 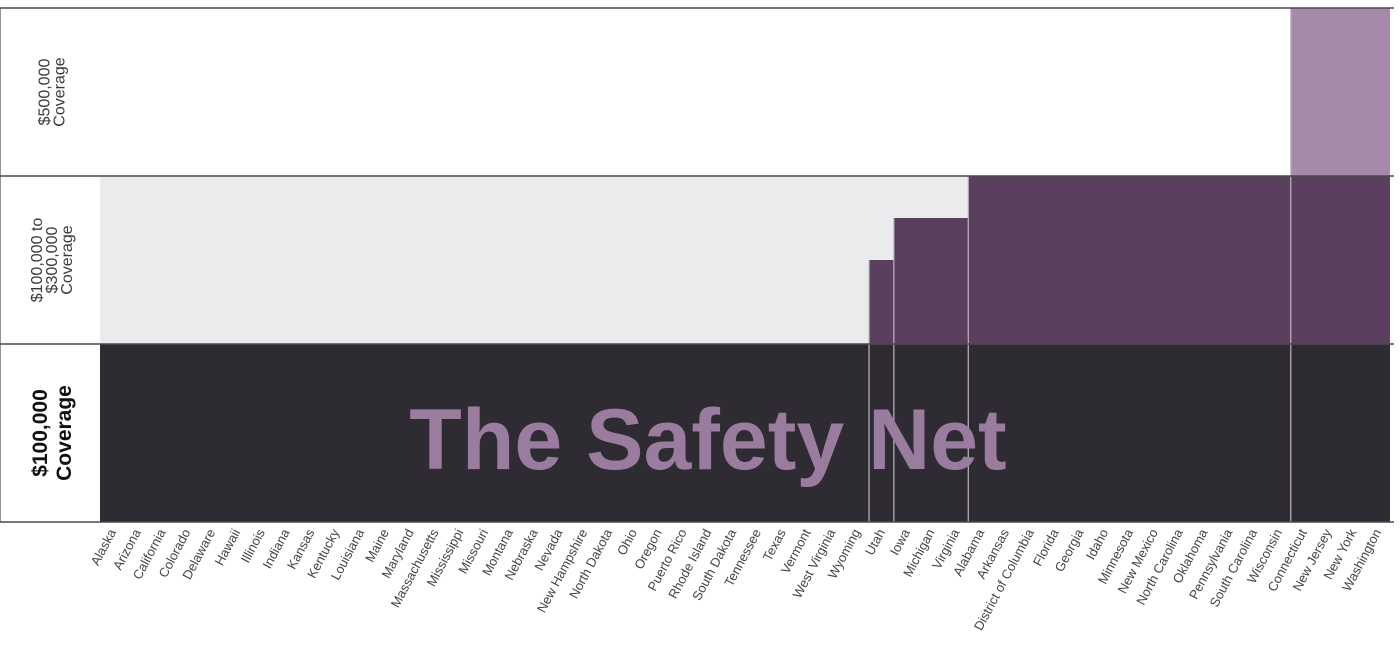 What do you see at coordinates (1340, 433) in the screenshot?
I see `bar-group-4-tier1` at bounding box center [1340, 433].